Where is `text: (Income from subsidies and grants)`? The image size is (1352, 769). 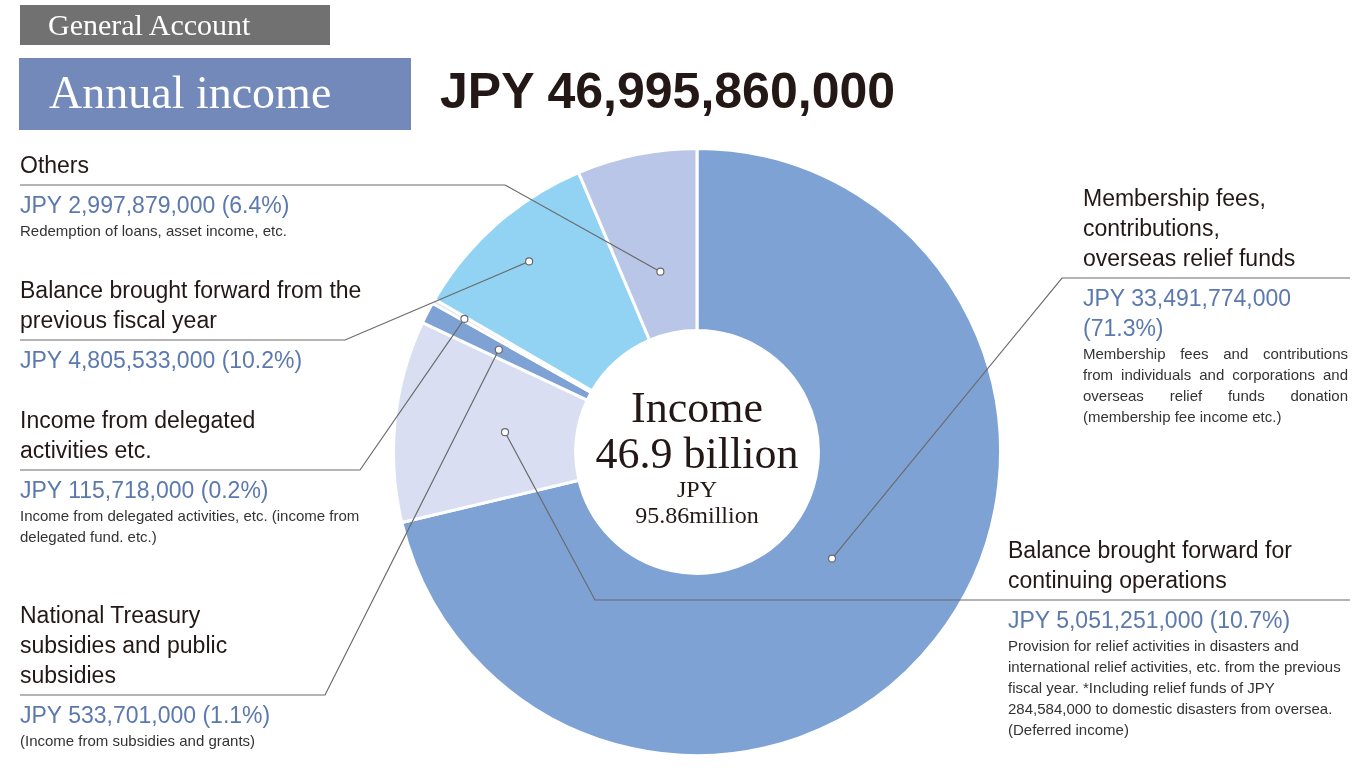
text: (Income from subsidies and grants) is located at coordinates (138, 741).